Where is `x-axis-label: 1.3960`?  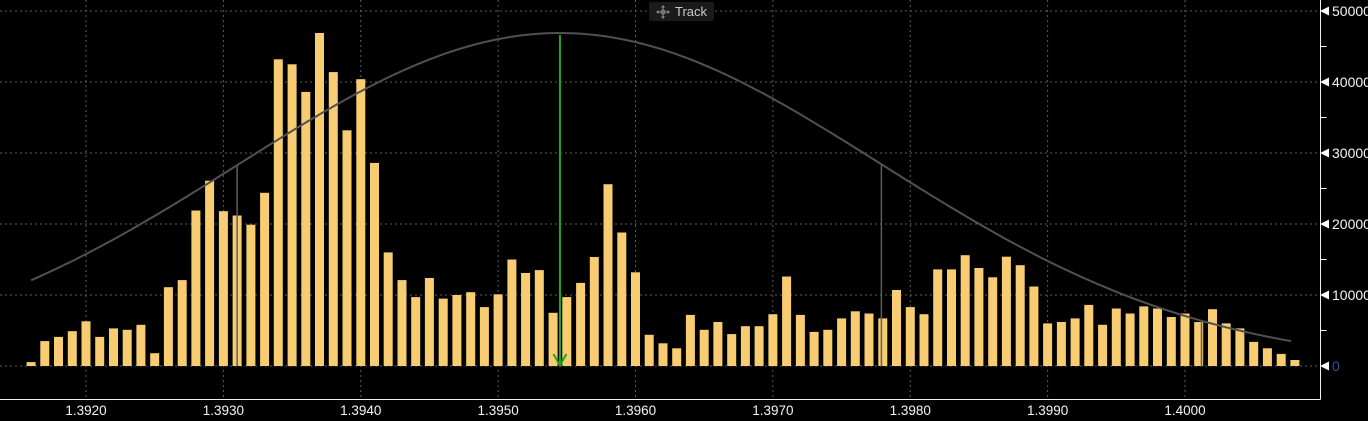
x-axis-label: 1.3960 is located at coordinates (635, 410).